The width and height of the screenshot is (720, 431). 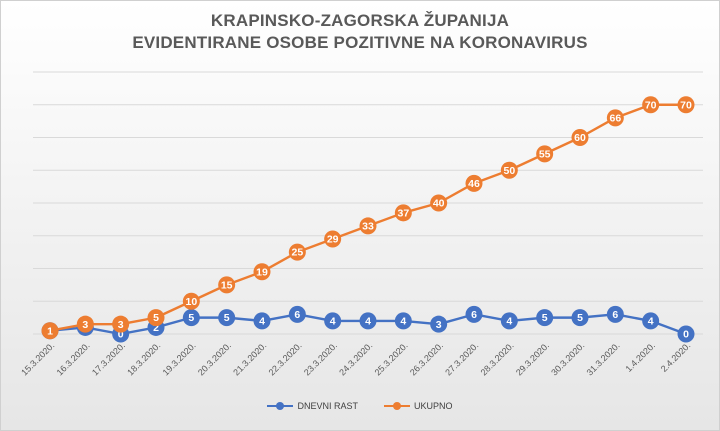 What do you see at coordinates (426, 358) in the screenshot?
I see `x-tick-label: 26.3.2020.` at bounding box center [426, 358].